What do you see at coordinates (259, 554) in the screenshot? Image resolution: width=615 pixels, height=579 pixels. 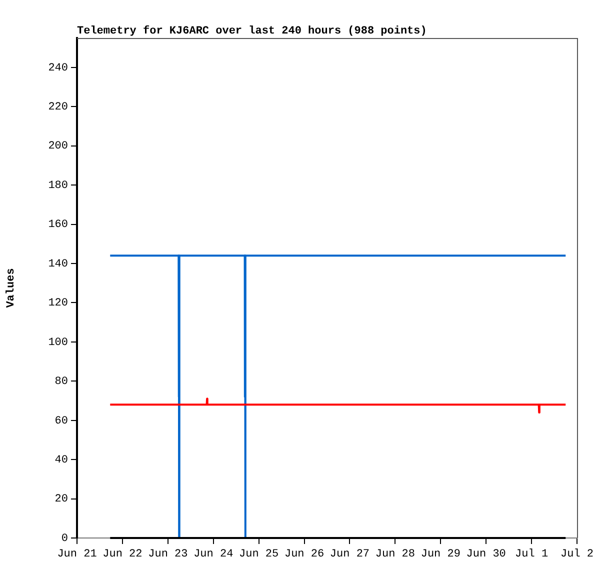 I see `x-tick-label: Jun 25` at bounding box center [259, 554].